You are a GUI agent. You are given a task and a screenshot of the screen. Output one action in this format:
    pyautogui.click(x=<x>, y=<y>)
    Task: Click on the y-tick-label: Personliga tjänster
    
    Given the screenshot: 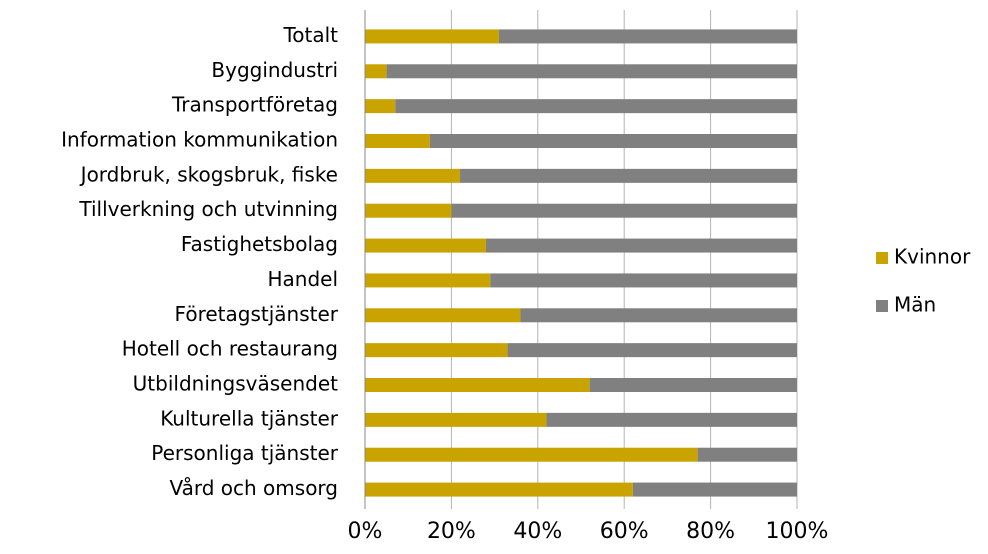 What is the action you would take?
    pyautogui.click(x=245, y=453)
    